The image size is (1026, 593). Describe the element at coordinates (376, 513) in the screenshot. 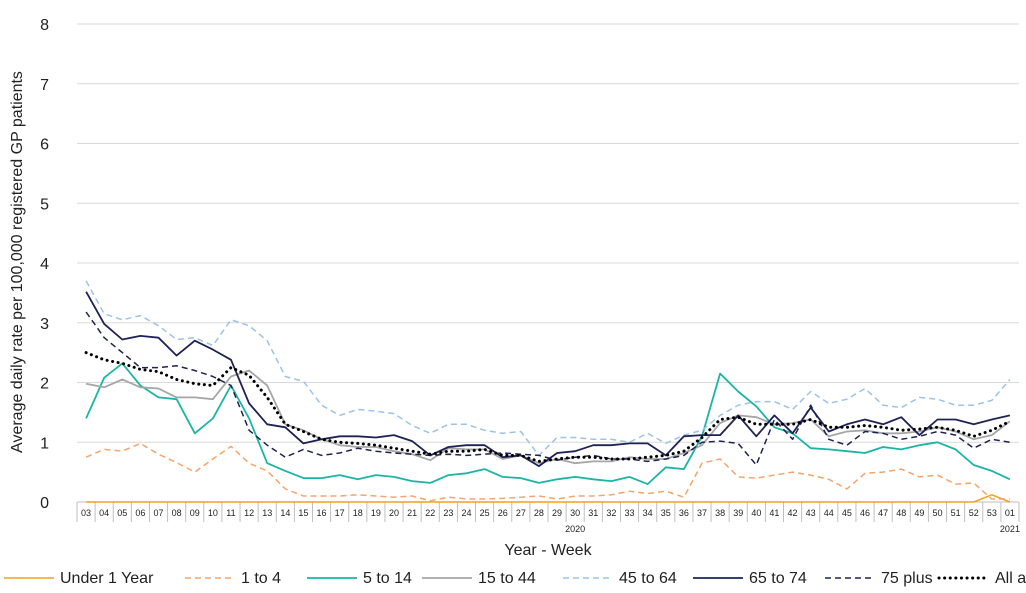

I see `x-tick-label: 19` at that location.